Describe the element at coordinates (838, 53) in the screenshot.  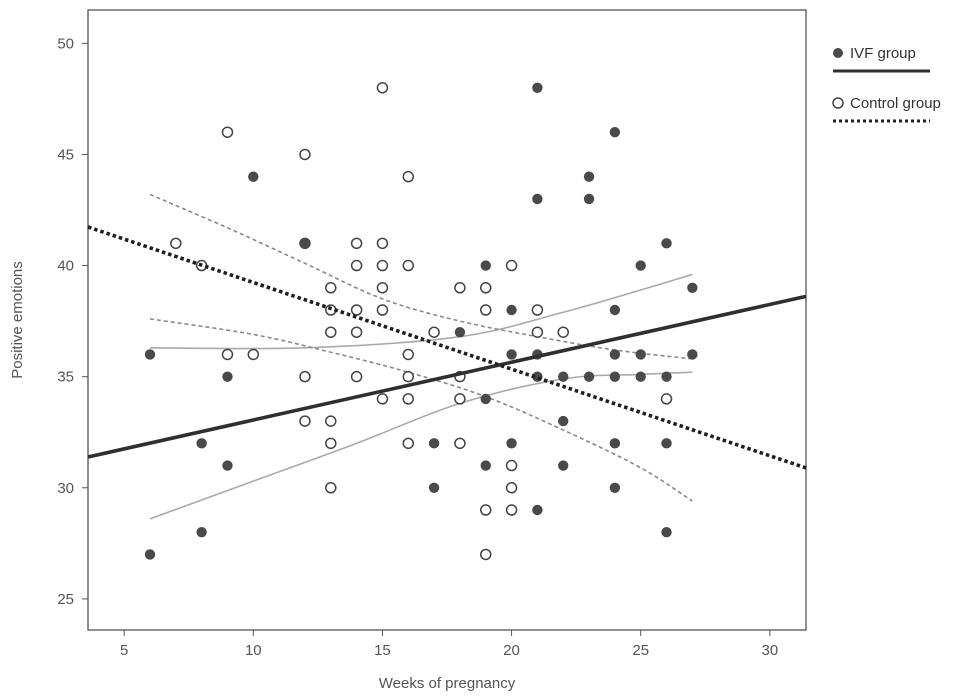
I see `legend-ivf-marker` at that location.